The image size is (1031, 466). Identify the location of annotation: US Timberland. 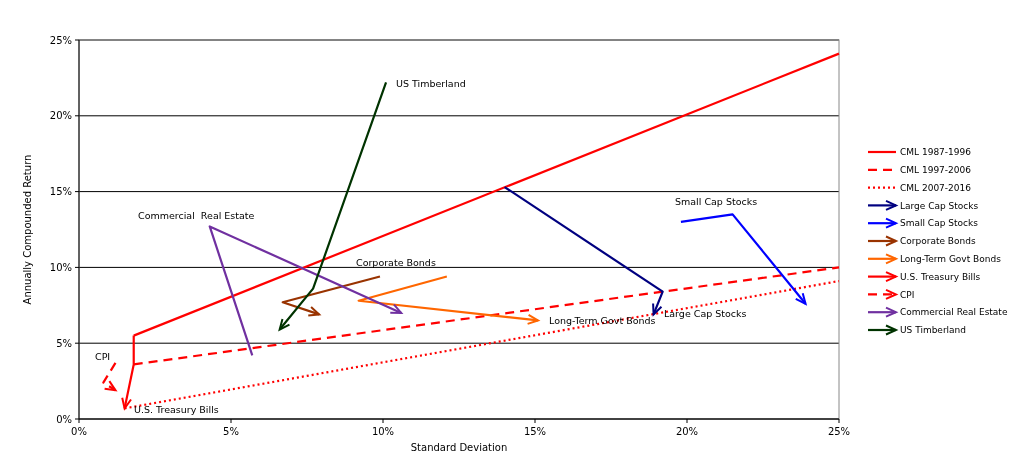
(431, 84).